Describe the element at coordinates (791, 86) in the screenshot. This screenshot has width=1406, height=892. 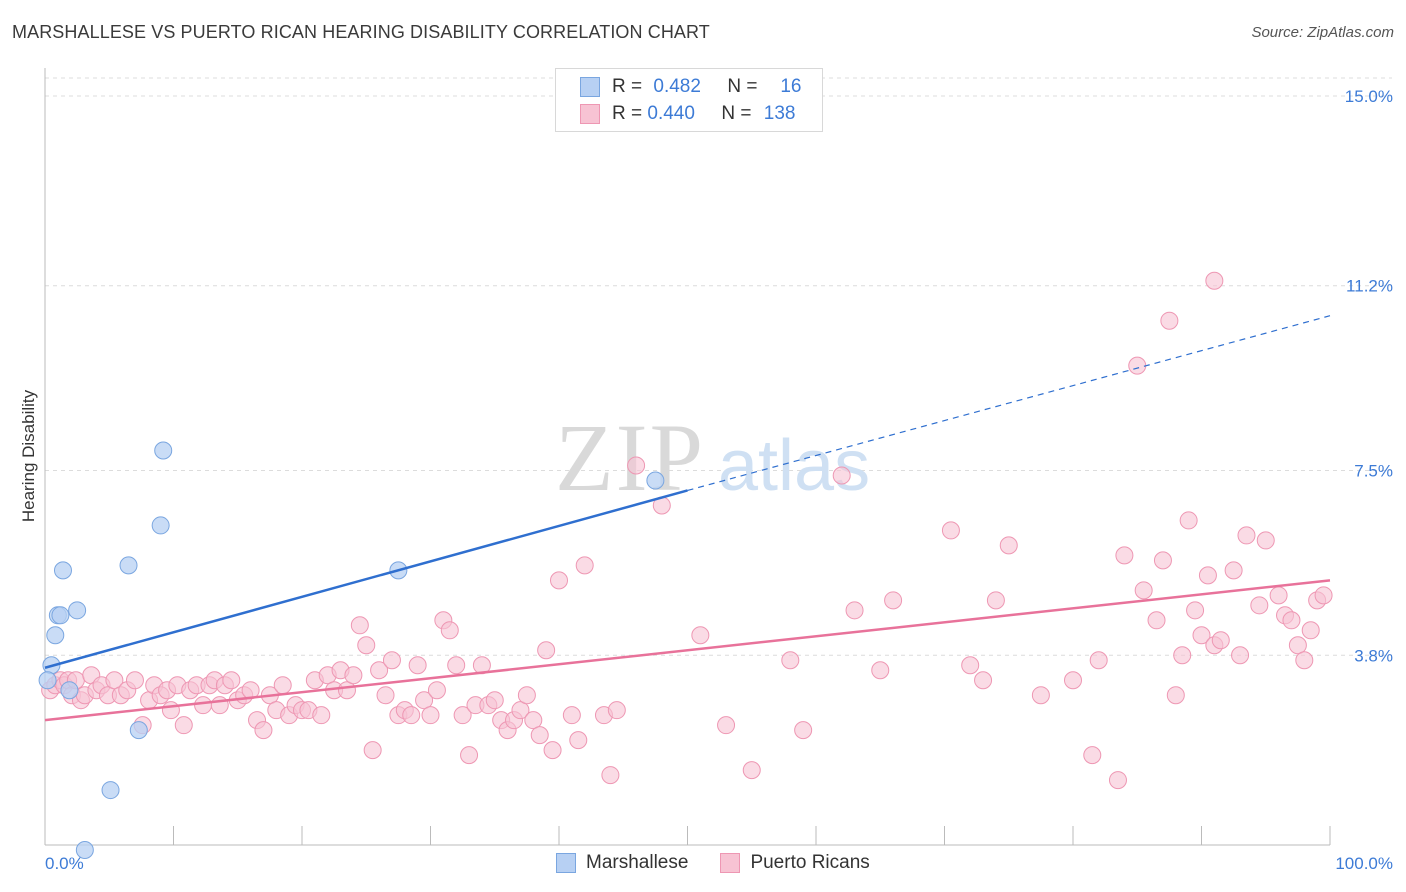
I see `n-value: 16` at that location.